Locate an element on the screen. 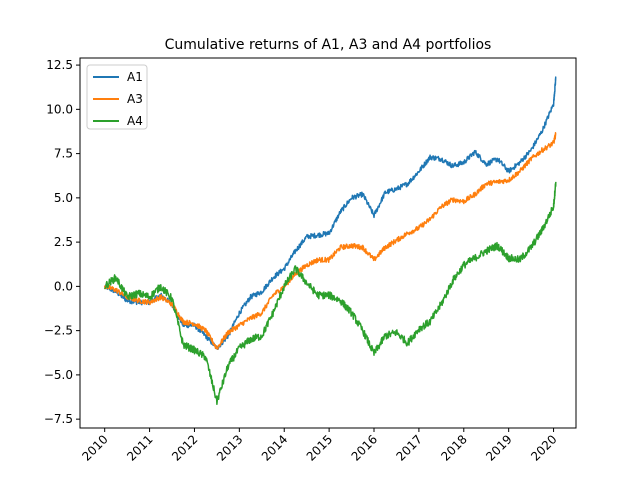 Image resolution: width=640 pixels, height=485 pixels. y-tick-label: 12.5 is located at coordinates (59, 65).